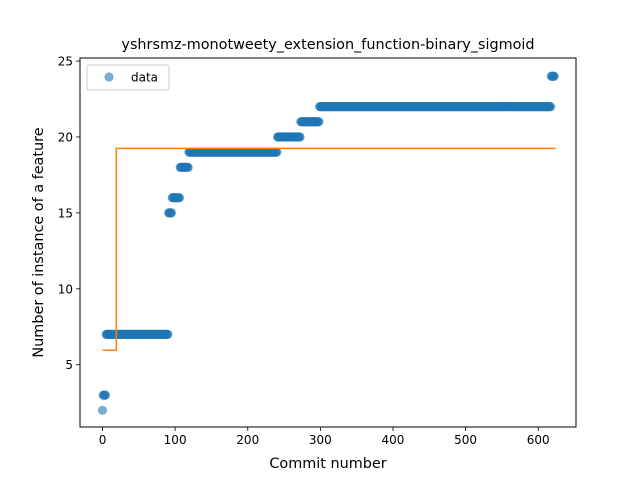 This screenshot has height=484, width=640. Describe the element at coordinates (109, 77) in the screenshot. I see `legend-marker-data` at that location.